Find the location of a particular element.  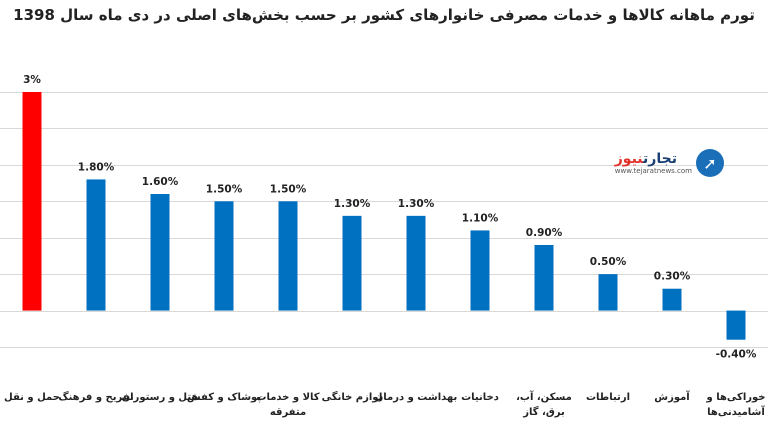

category-label: حمل و نقل is located at coordinates (32, 397).